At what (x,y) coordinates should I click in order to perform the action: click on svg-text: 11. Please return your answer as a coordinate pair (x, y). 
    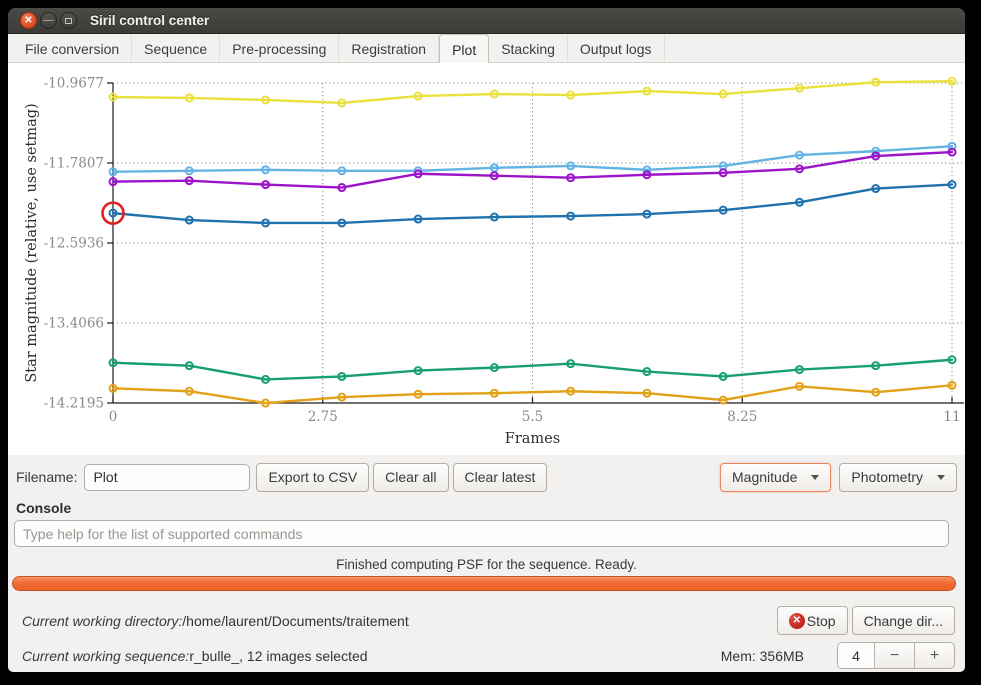
    Looking at the image, I should click on (951, 417).